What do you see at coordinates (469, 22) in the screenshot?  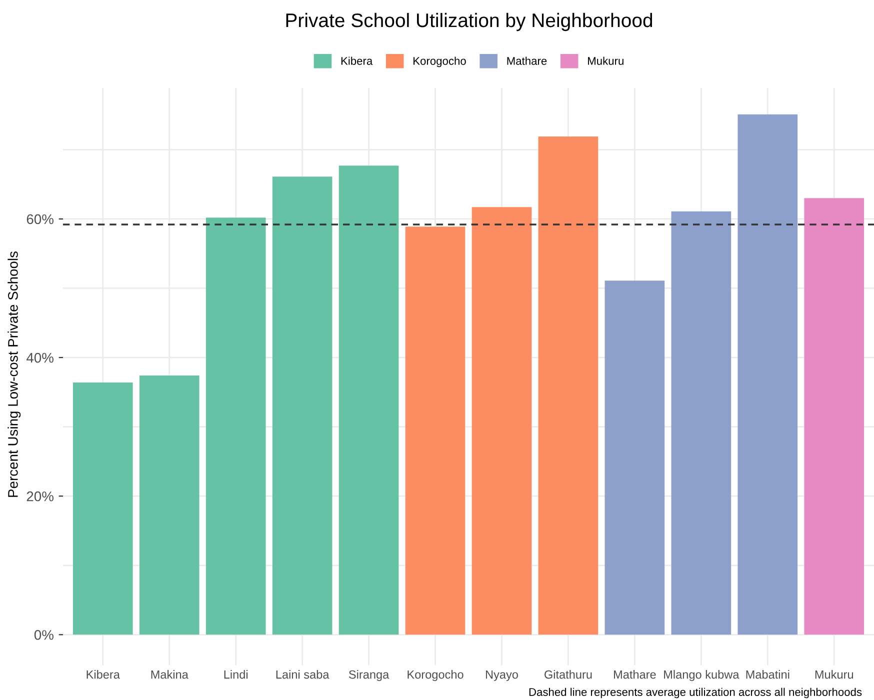 I see `chart-title: Private School Utilization by Neighborhood` at bounding box center [469, 22].